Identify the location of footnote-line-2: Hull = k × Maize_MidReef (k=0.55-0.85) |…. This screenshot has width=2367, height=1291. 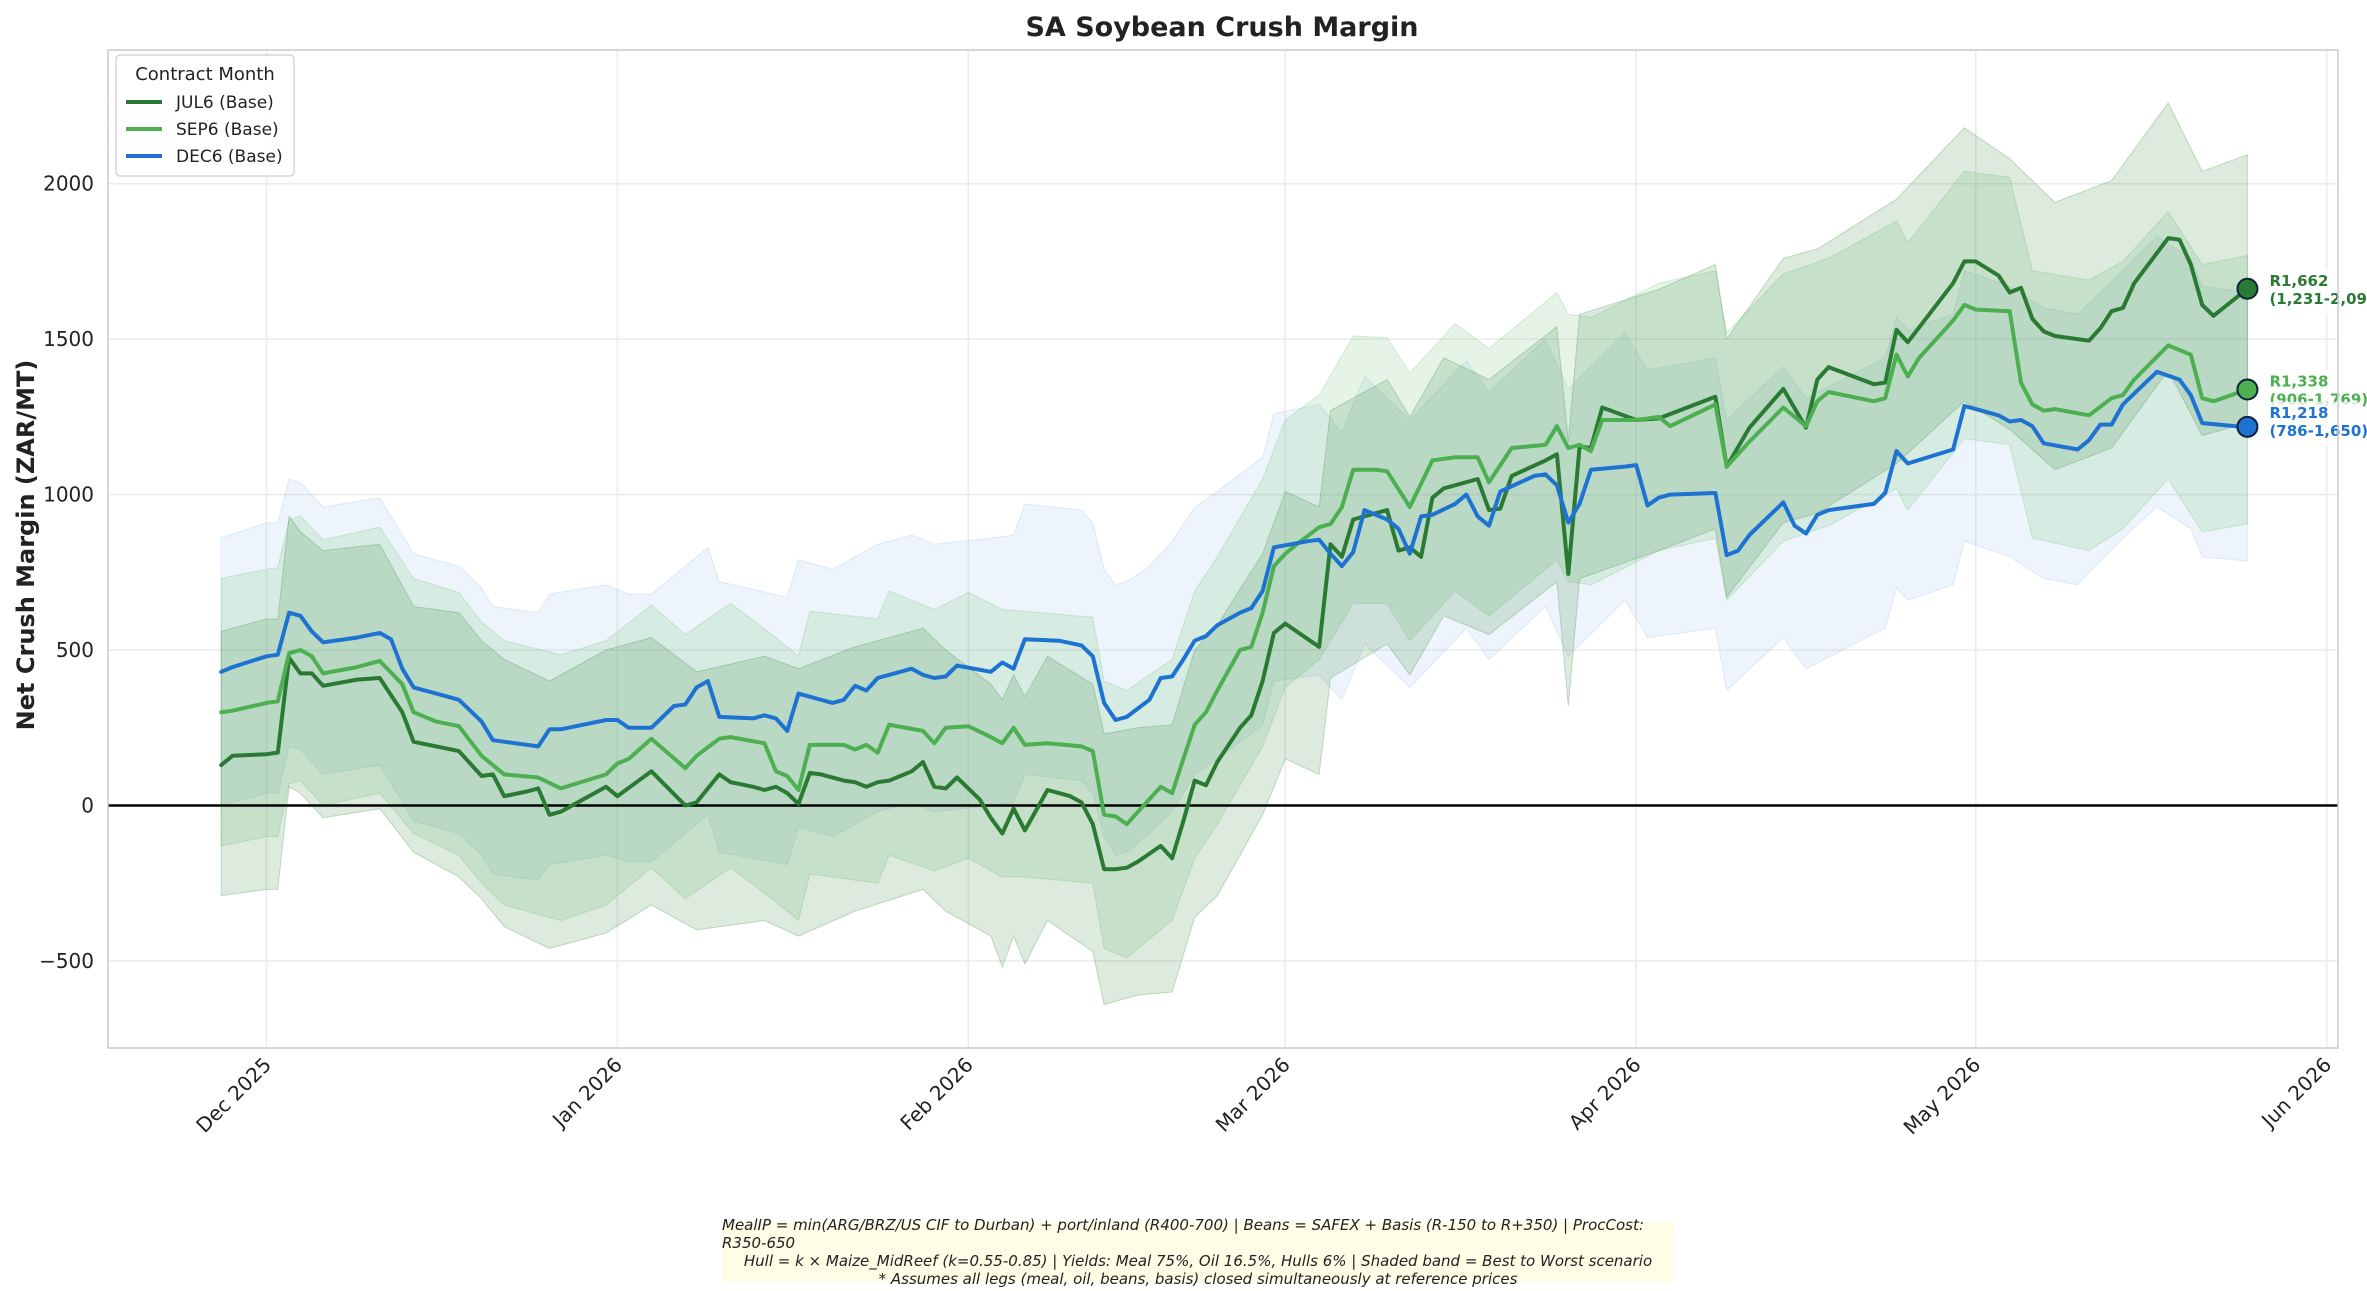
(1198, 1261).